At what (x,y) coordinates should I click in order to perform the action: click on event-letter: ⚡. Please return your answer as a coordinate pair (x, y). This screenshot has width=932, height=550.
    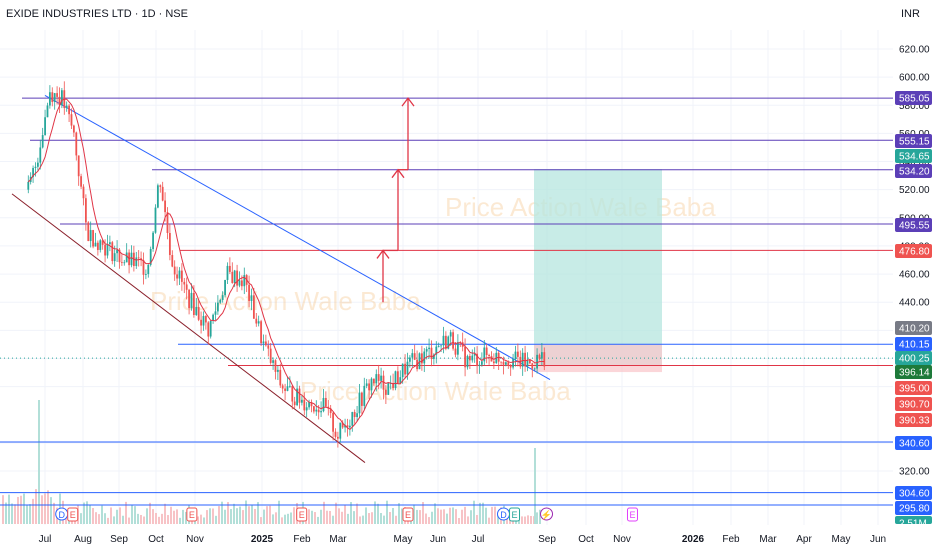
    Looking at the image, I should click on (546, 515).